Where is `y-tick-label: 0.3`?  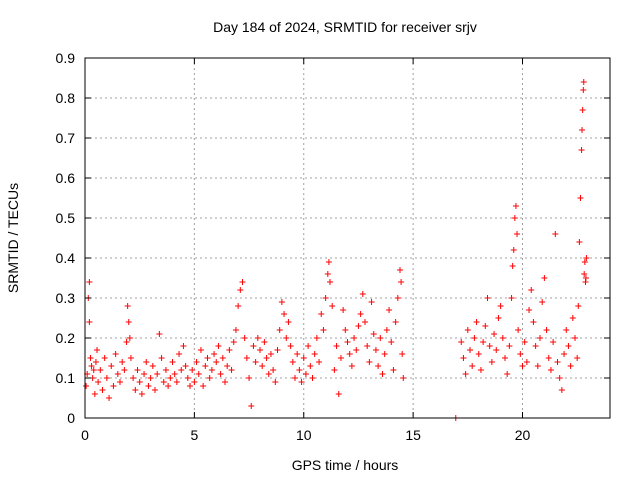 y-tick-label: 0.3 is located at coordinates (66, 298).